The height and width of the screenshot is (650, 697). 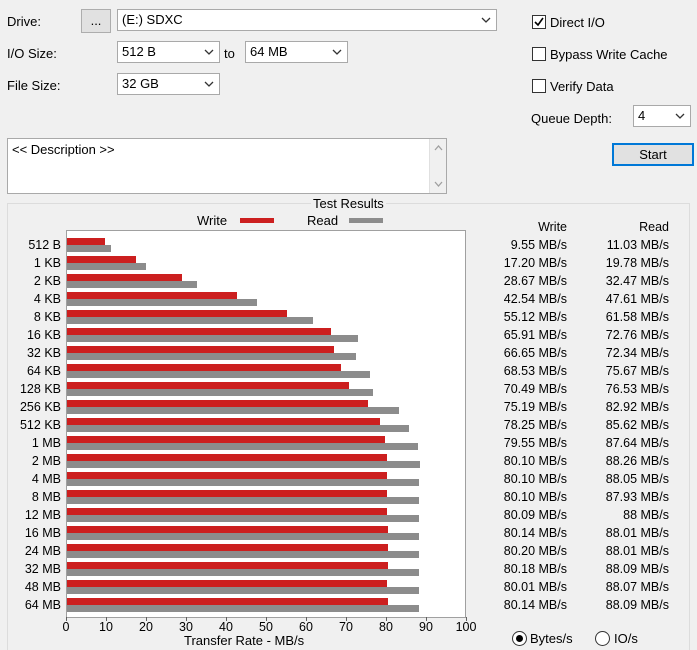 What do you see at coordinates (539, 54) in the screenshot?
I see `bypass-write-cache-checkbox` at bounding box center [539, 54].